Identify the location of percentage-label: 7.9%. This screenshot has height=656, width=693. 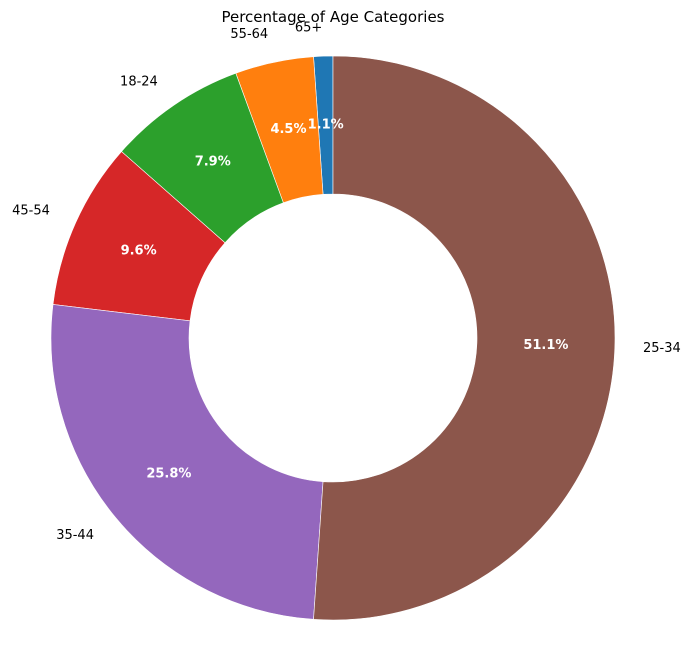
(213, 162).